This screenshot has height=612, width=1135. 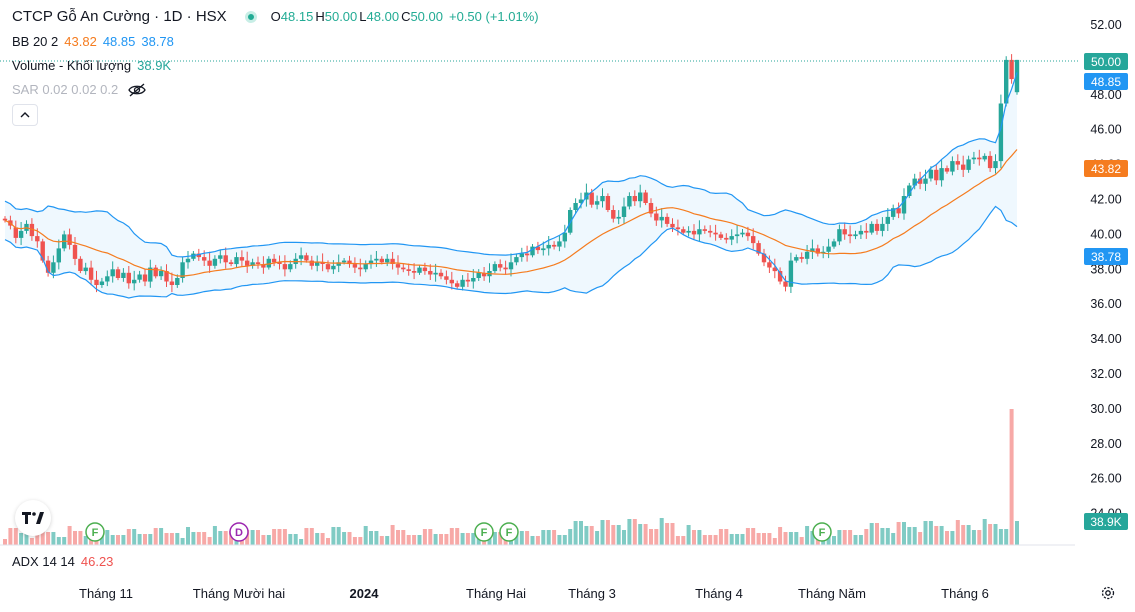 I want to click on ohlc-low-value: 48.00, so click(x=383, y=16).